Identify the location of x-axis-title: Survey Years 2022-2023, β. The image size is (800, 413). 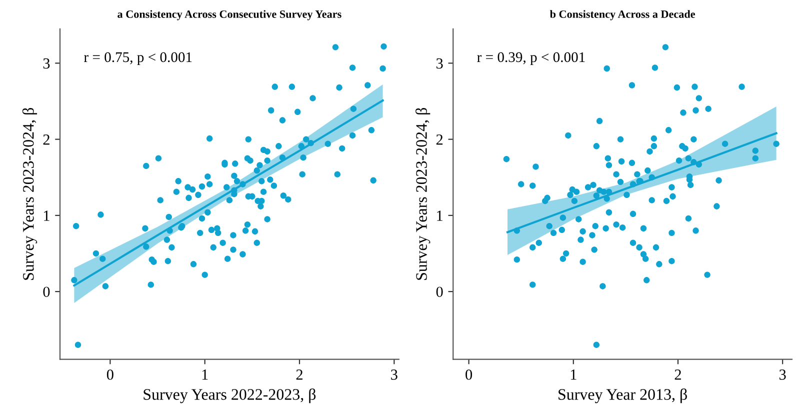
(230, 396).